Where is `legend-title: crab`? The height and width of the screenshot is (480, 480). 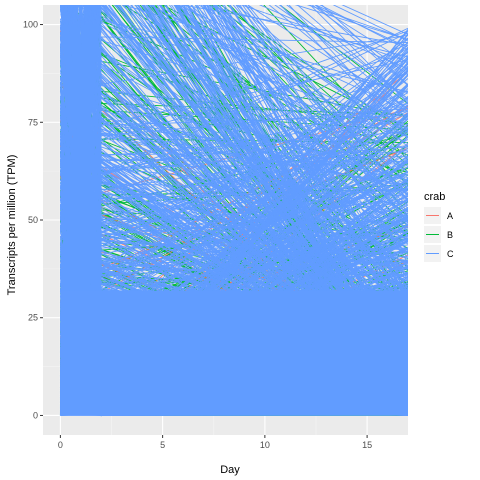 legend-title: crab is located at coordinates (434, 197).